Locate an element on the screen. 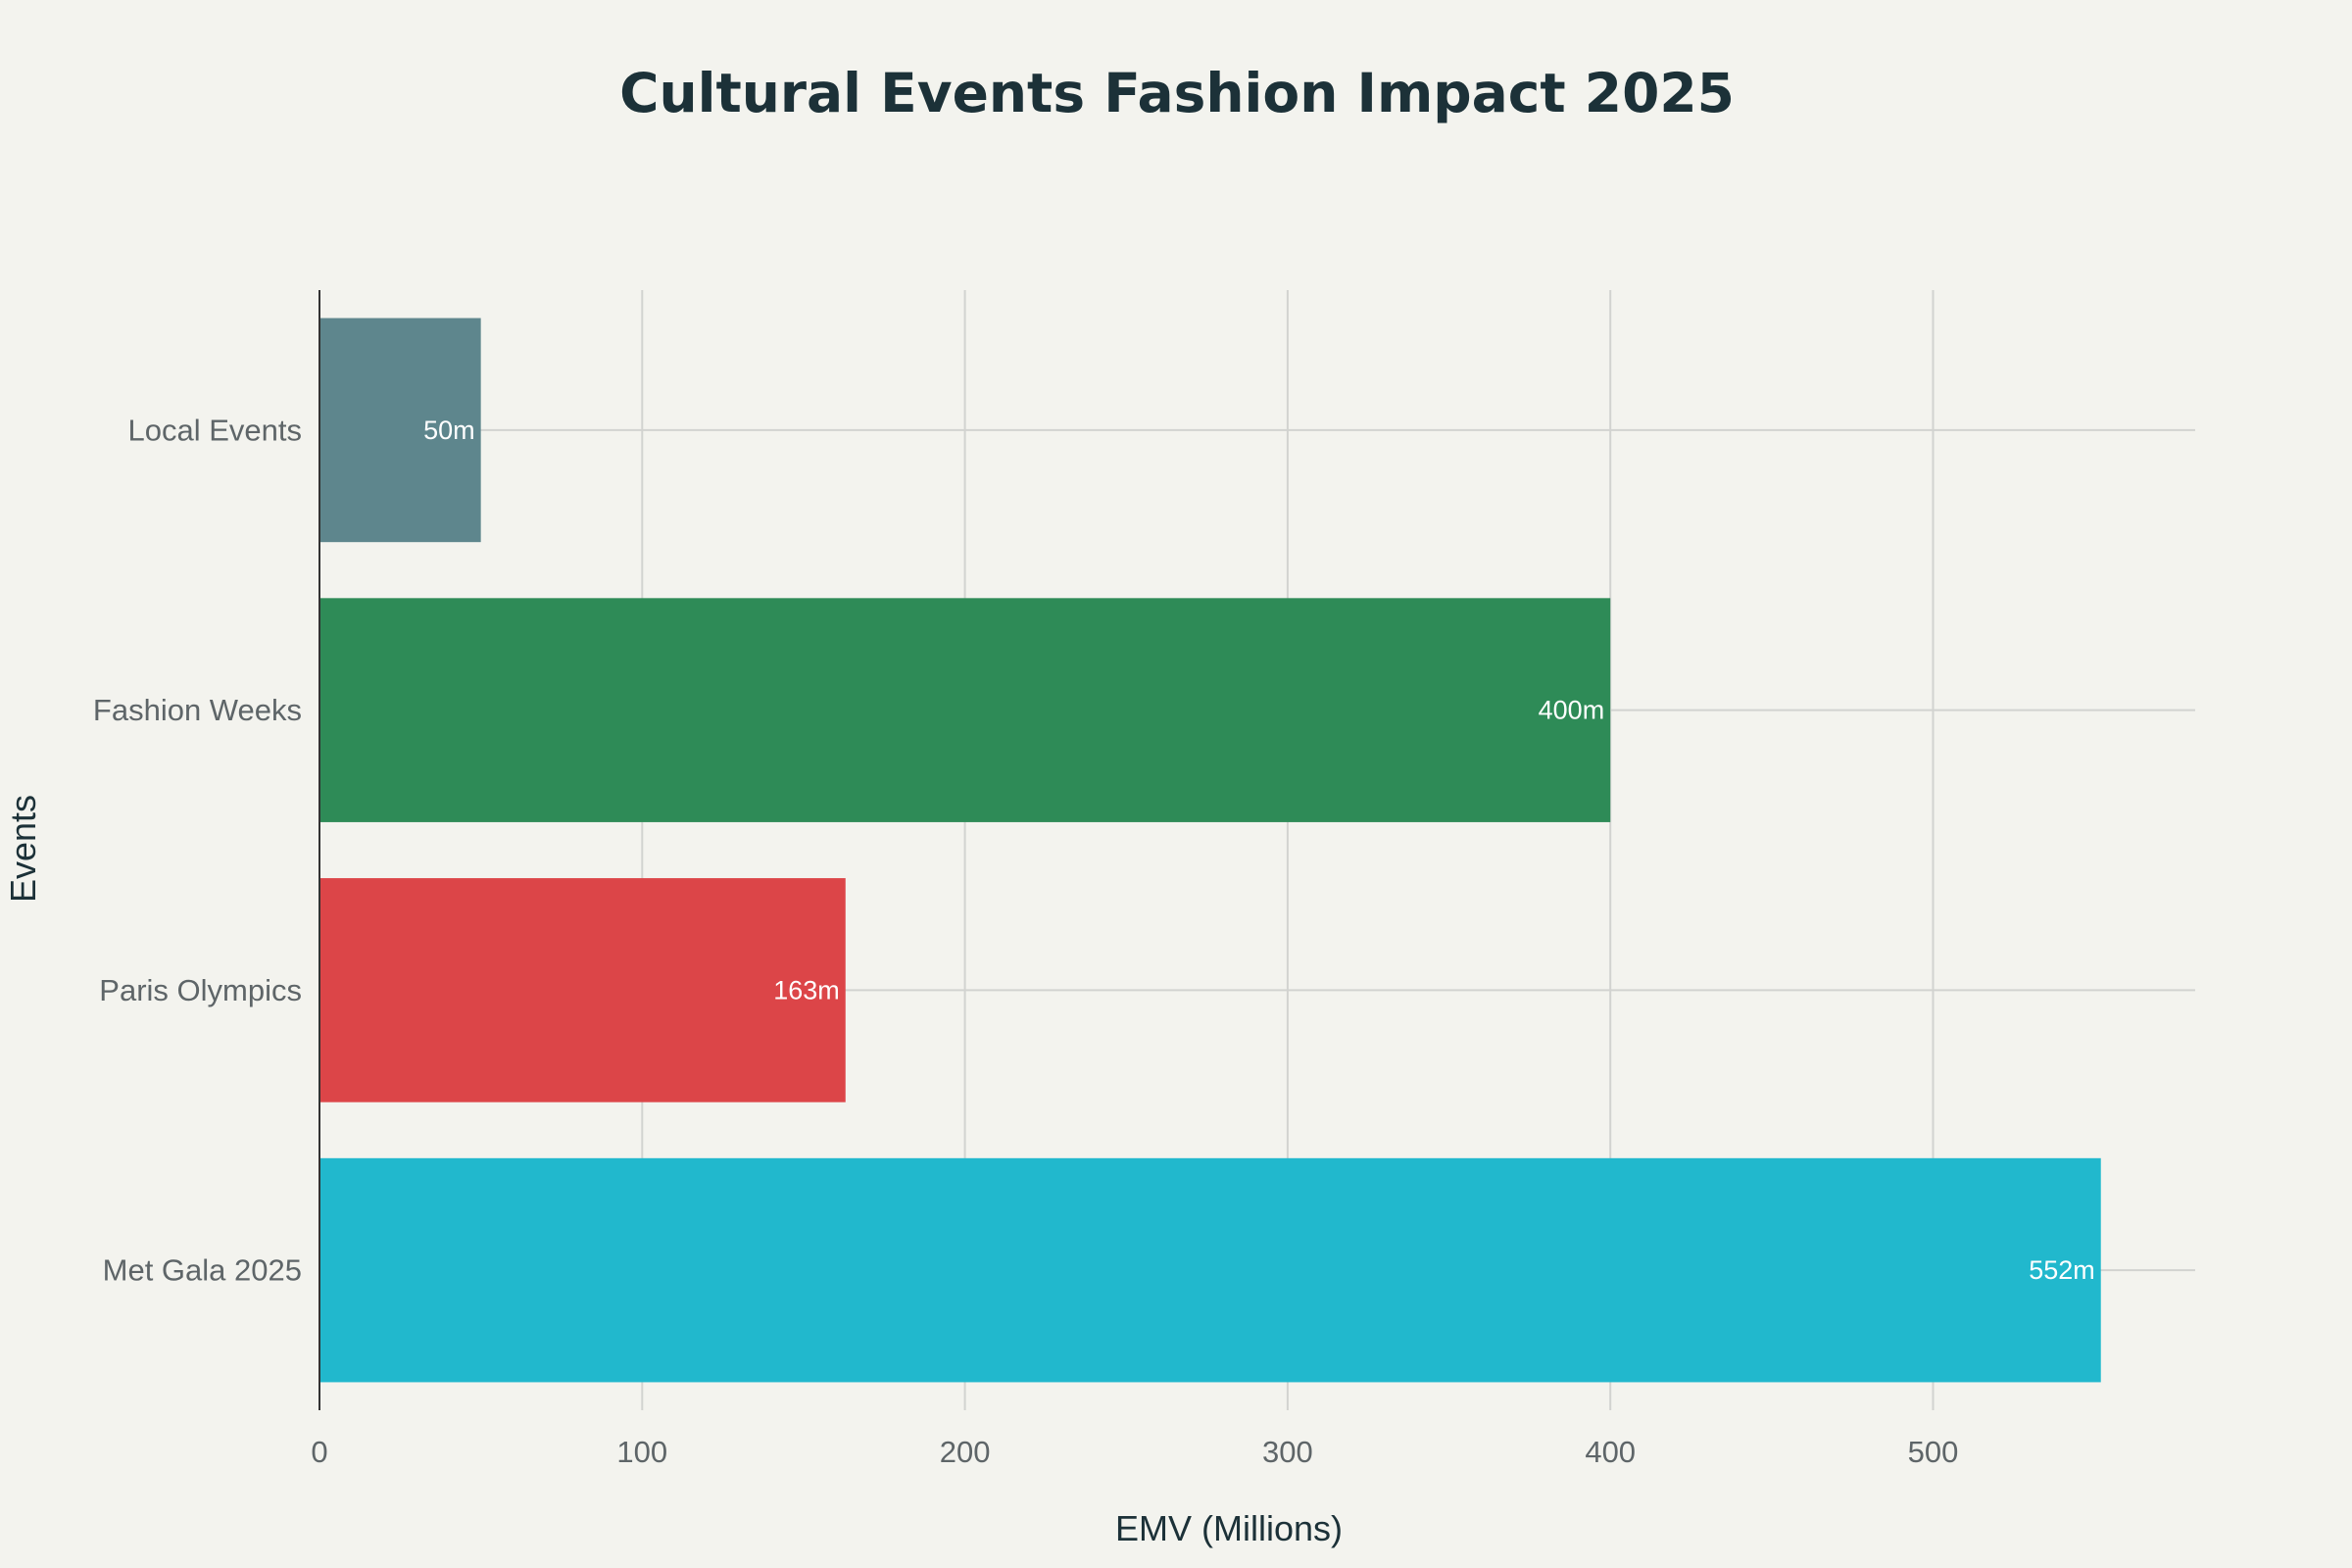 The image size is (2352, 1568). x-tick-label-5: 500 is located at coordinates (1933, 1452).